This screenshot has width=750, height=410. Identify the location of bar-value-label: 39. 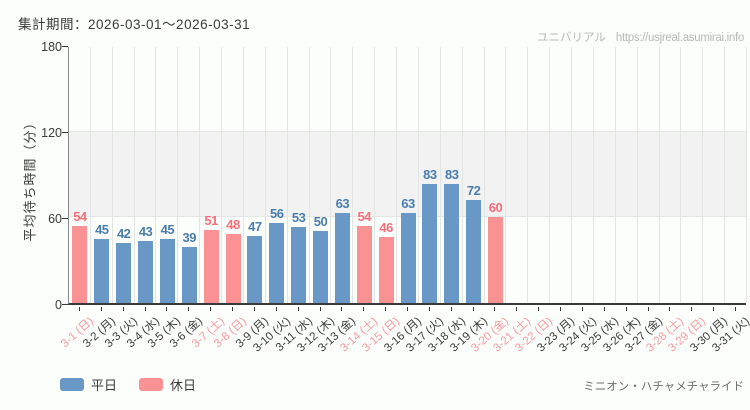
(189, 238).